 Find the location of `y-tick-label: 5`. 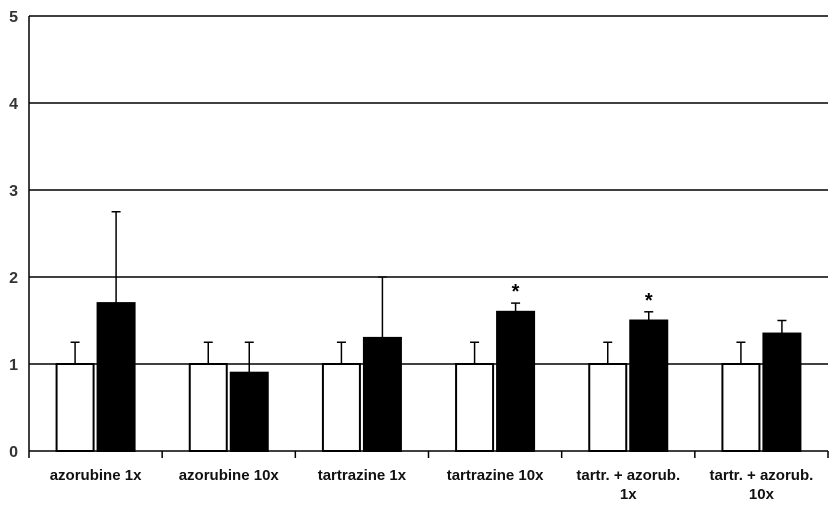

y-tick-label: 5 is located at coordinates (13, 17).